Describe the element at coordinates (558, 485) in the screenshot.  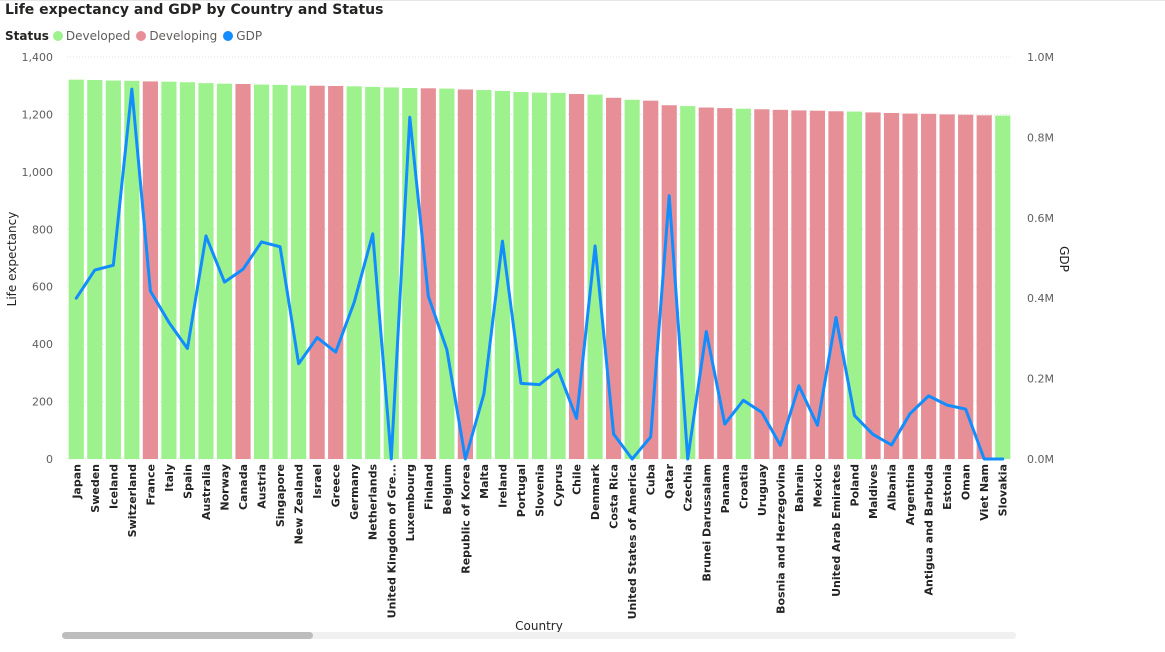
I see `x-tick-label: Cyprus` at that location.